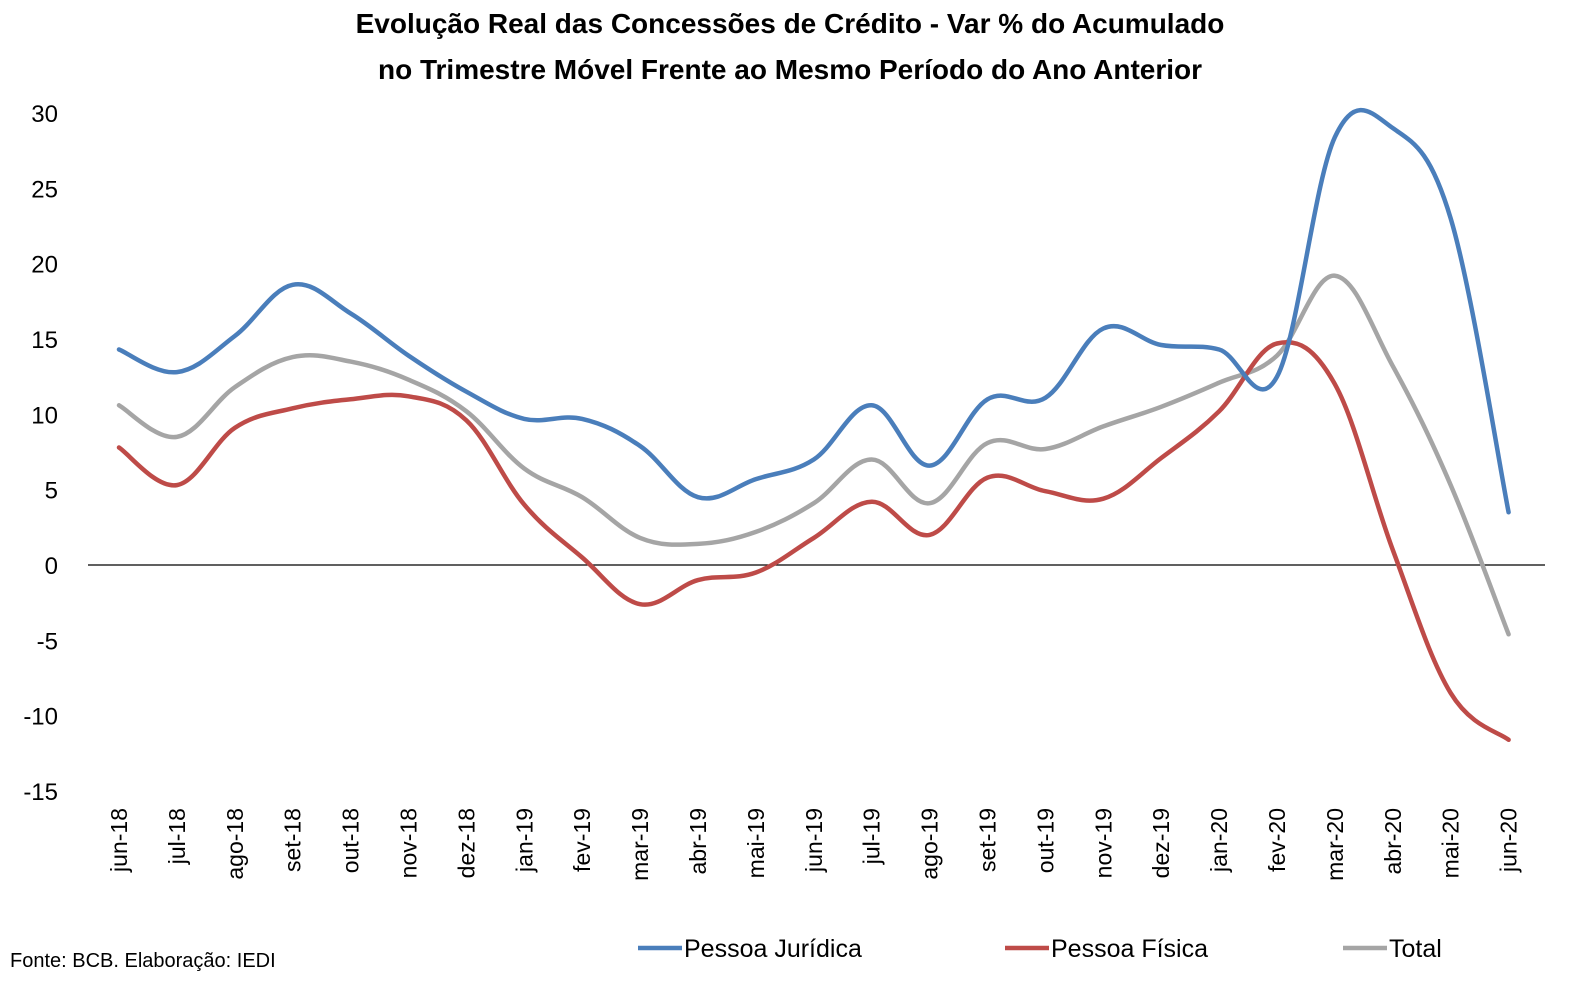 This screenshot has height=983, width=1580. I want to click on legend-label-total: Total, so click(1415, 949).